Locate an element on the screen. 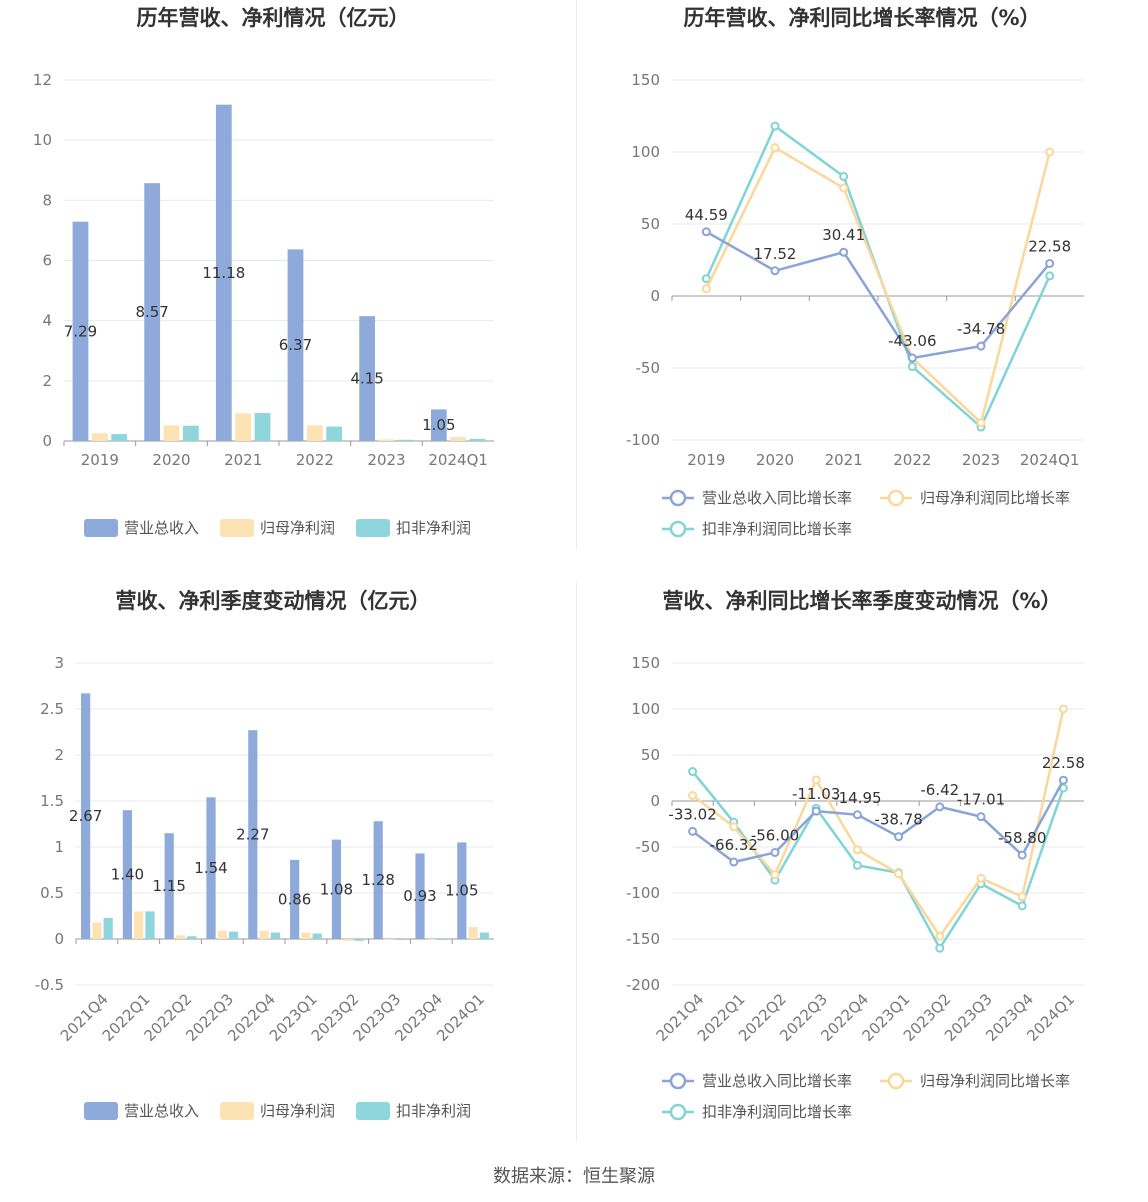  y-tick-label: 150 is located at coordinates (645, 80).